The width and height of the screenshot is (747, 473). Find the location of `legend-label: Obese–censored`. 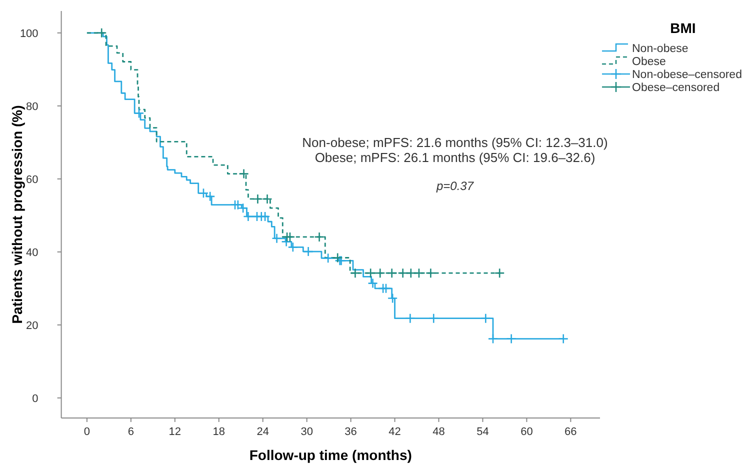

legend-label: Obese–censored is located at coordinates (676, 88).